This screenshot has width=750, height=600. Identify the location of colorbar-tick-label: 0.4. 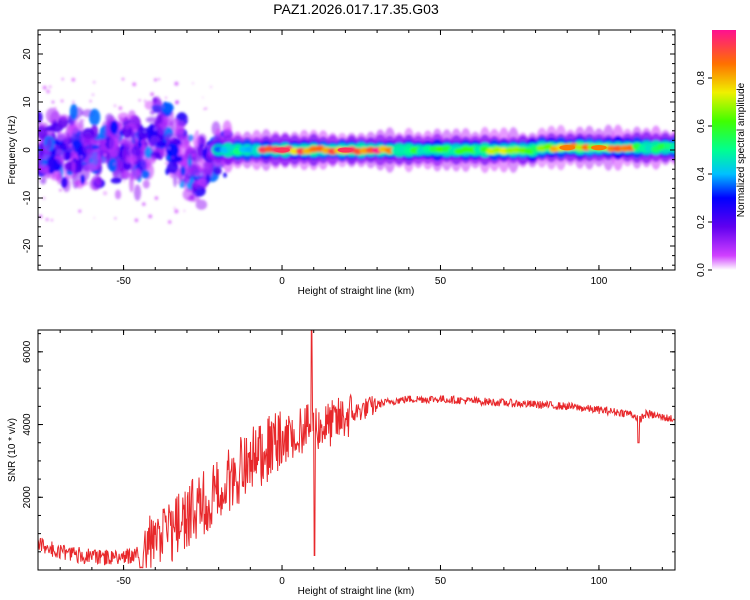
(701, 174).